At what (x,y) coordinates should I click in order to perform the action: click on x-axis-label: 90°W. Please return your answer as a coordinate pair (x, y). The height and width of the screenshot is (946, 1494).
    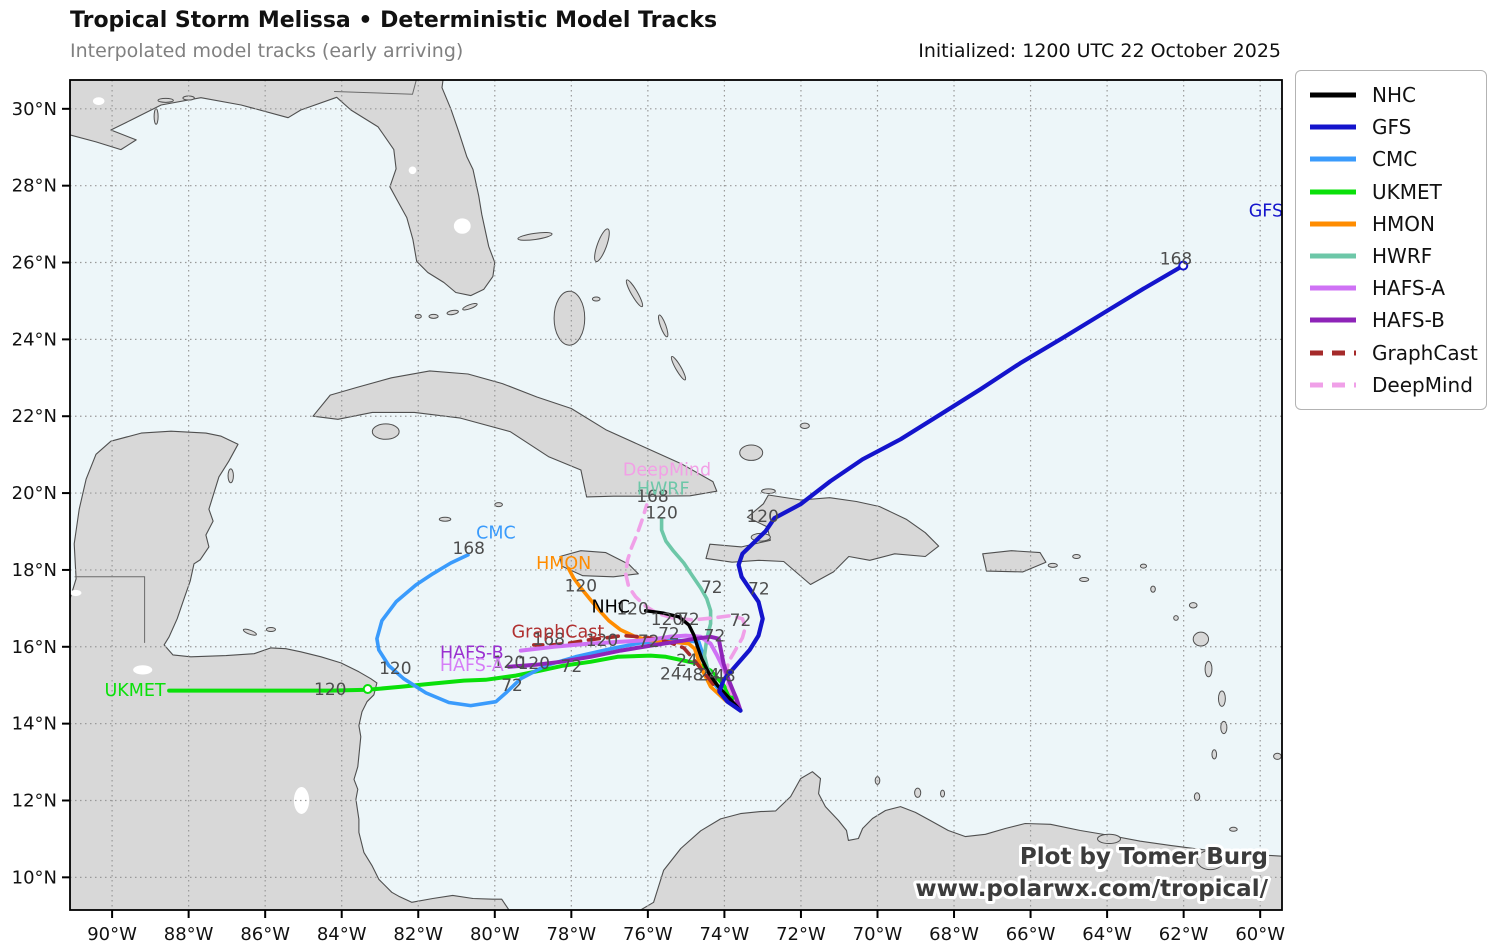
    Looking at the image, I should click on (112, 934).